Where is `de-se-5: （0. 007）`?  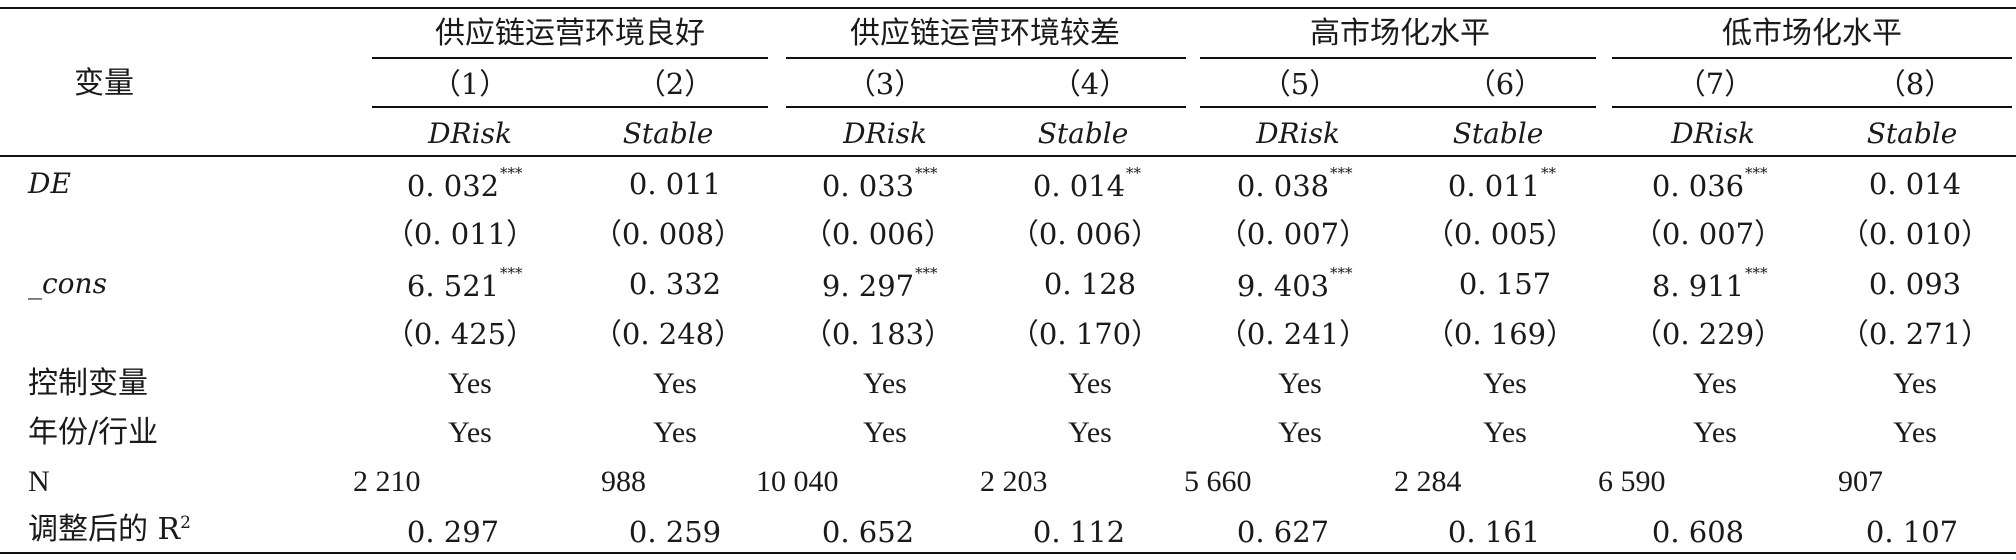 de-se-5: （0. 007） is located at coordinates (1293, 234).